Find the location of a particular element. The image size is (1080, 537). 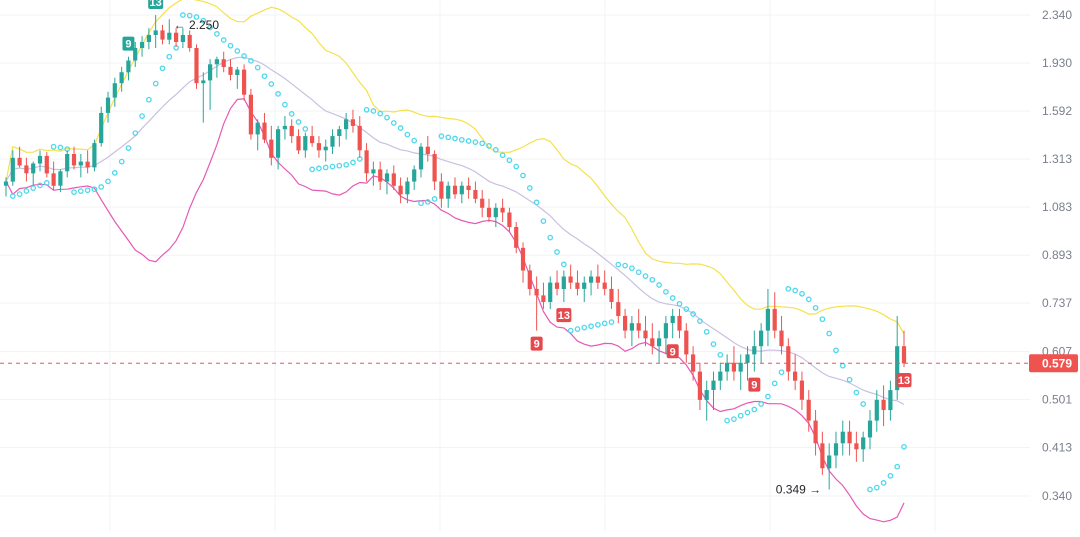

td-marker-sell: 9 is located at coordinates (128, 43).